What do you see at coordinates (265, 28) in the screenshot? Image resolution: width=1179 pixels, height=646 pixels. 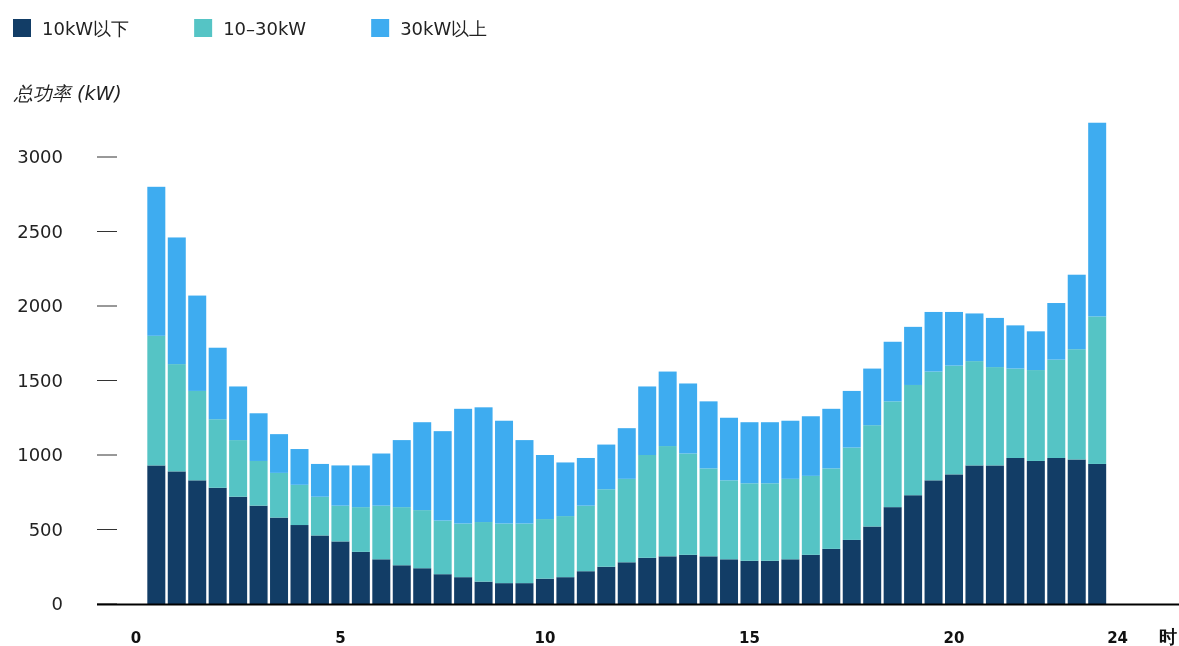 I see `legend-label: 10–30kW` at bounding box center [265, 28].